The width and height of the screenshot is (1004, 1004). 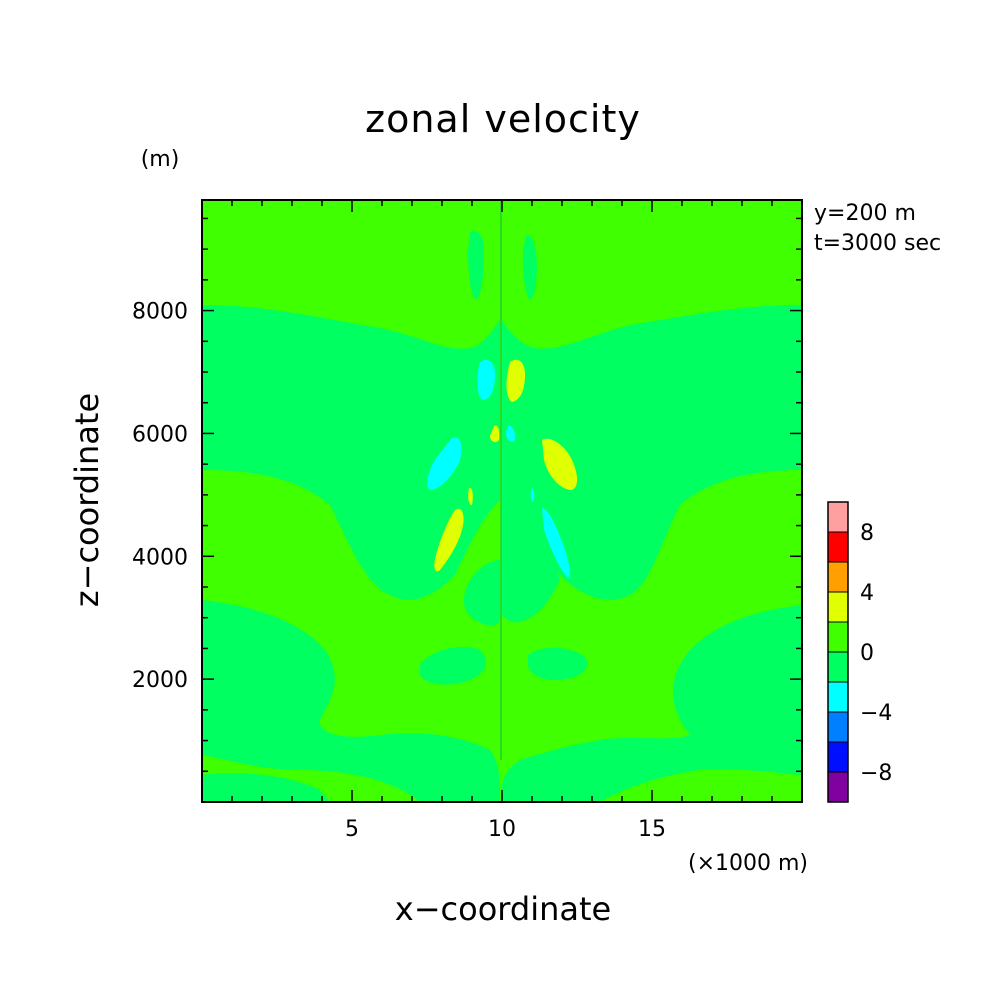 I want to click on y-tick-label: 6000, so click(x=160, y=434).